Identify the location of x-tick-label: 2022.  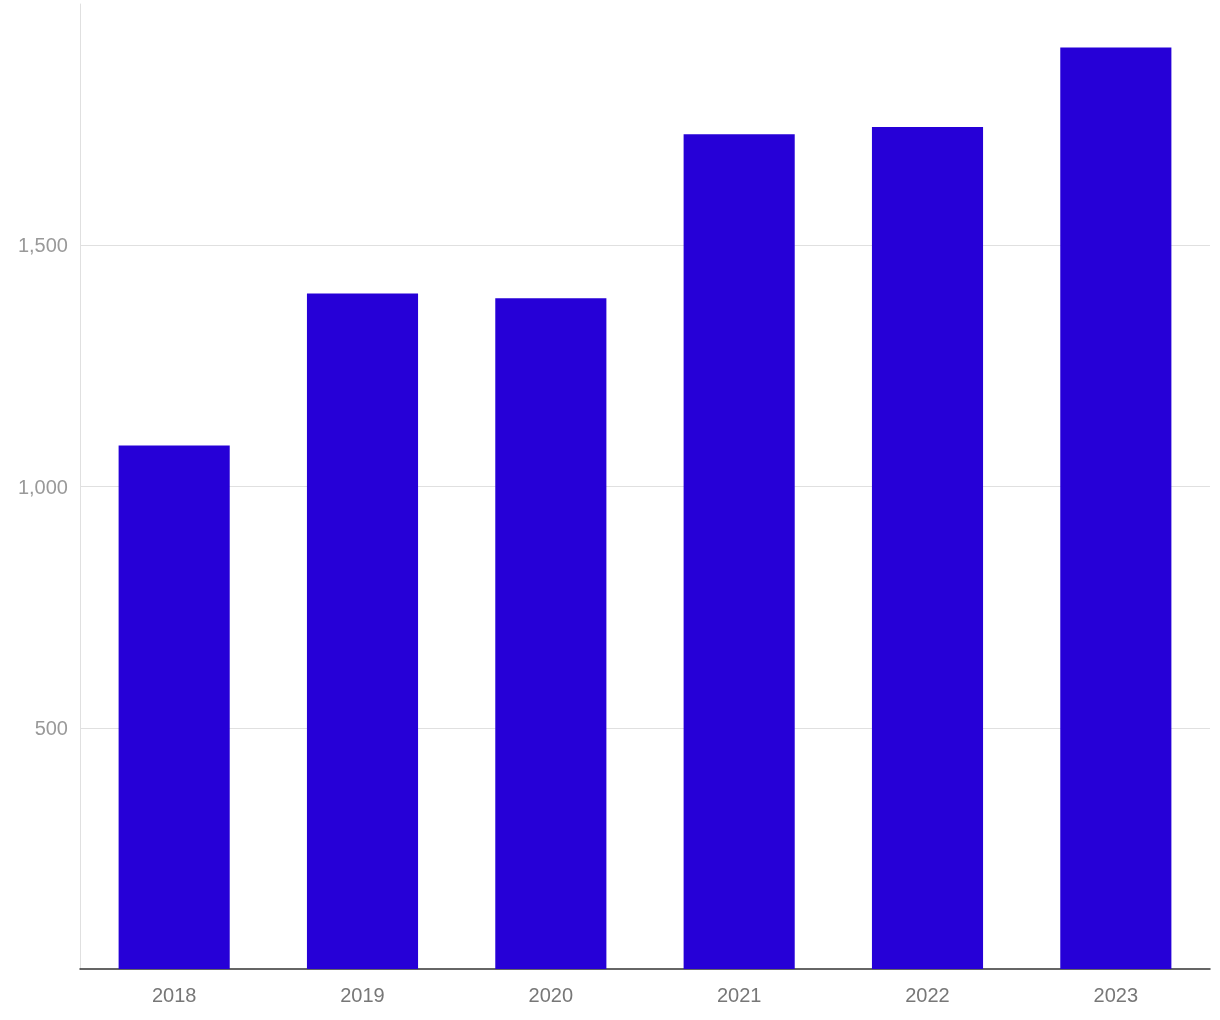
(927, 995).